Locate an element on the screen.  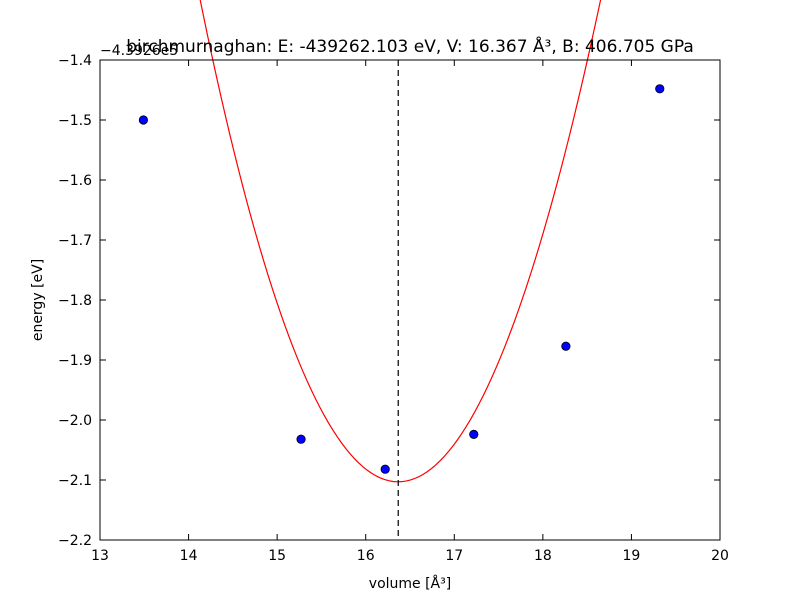
x-tick-label: 17 is located at coordinates (454, 556).